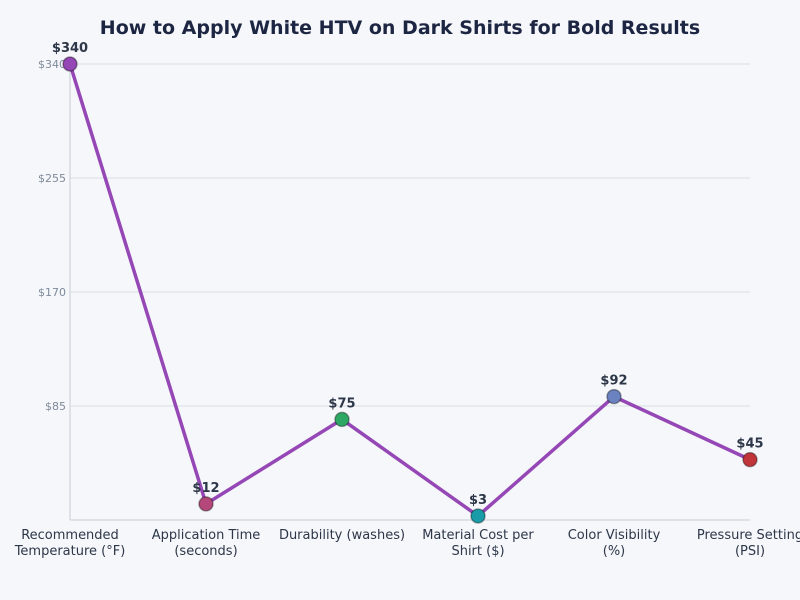 This screenshot has height=600, width=800. Describe the element at coordinates (478, 543) in the screenshot. I see `x-tick-label: Material Cost per Shirt ($)` at that location.